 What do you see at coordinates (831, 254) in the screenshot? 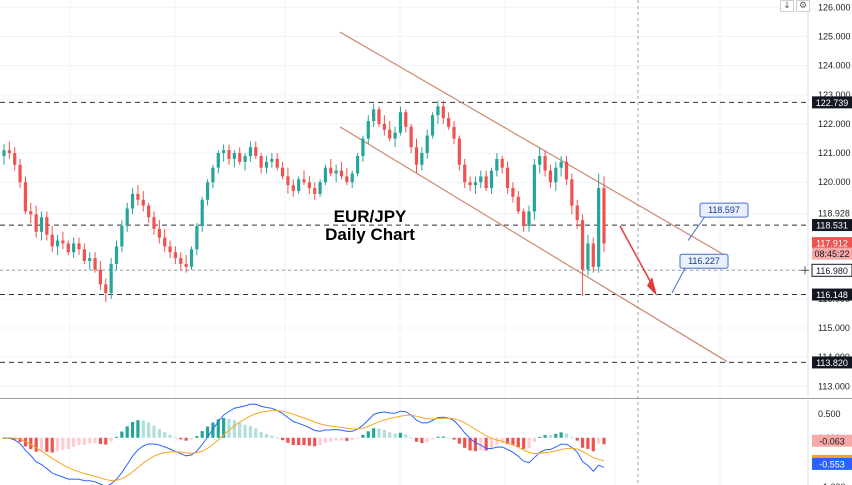
I see `price-tag-label: 08:45:22` at bounding box center [831, 254].